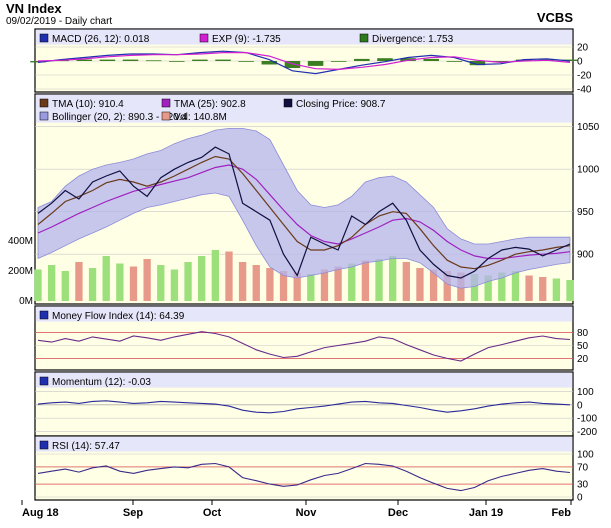 The image size is (611, 528). I want to click on x-tick-label: Feb, so click(561, 513).